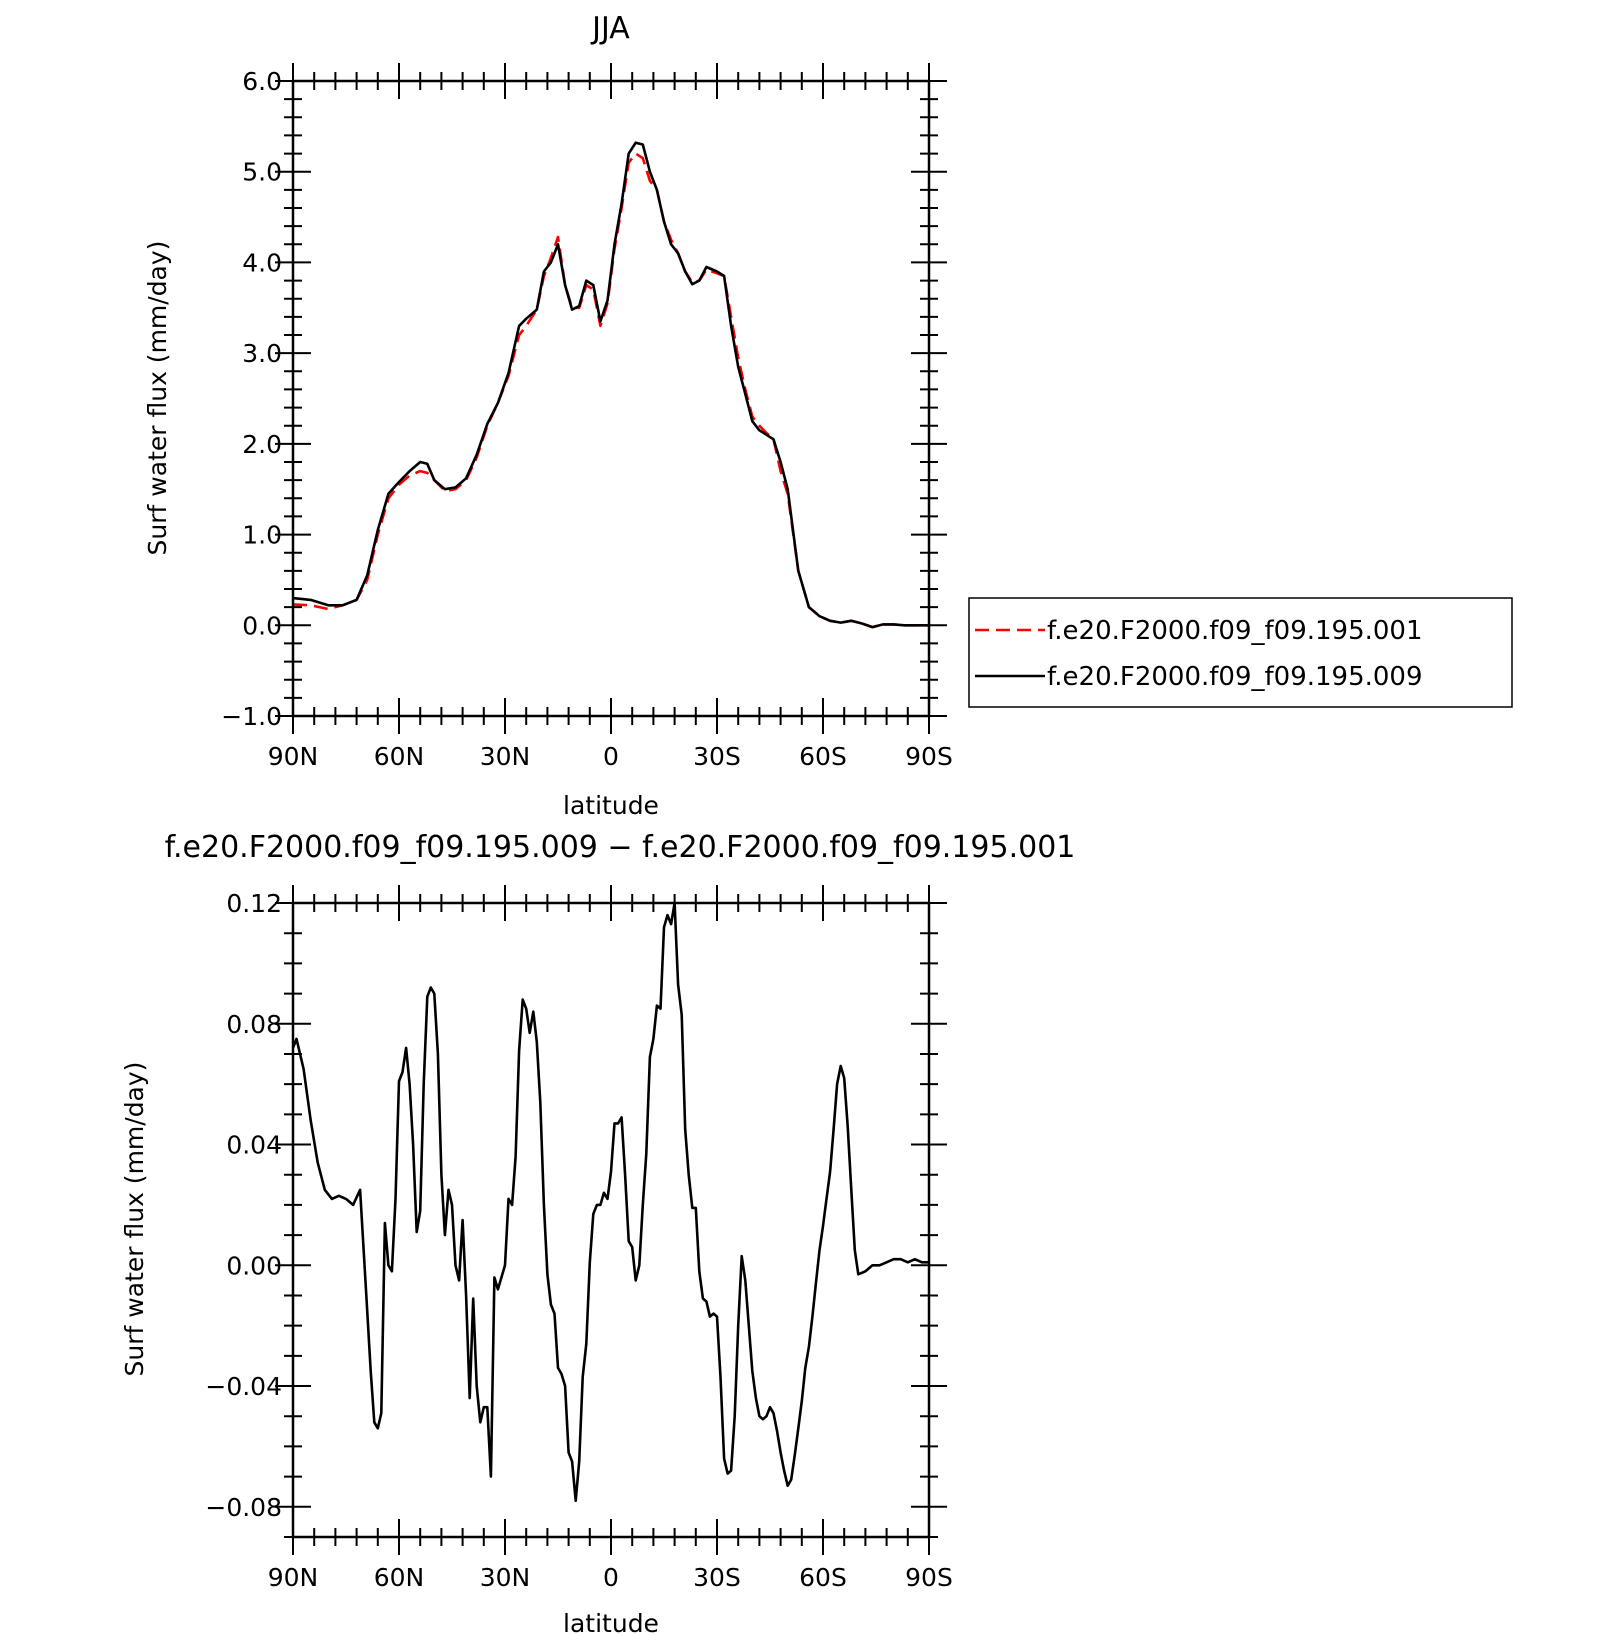 This screenshot has height=1635, width=1605. What do you see at coordinates (251, 716) in the screenshot?
I see `y-tick-label: −1.0` at bounding box center [251, 716].